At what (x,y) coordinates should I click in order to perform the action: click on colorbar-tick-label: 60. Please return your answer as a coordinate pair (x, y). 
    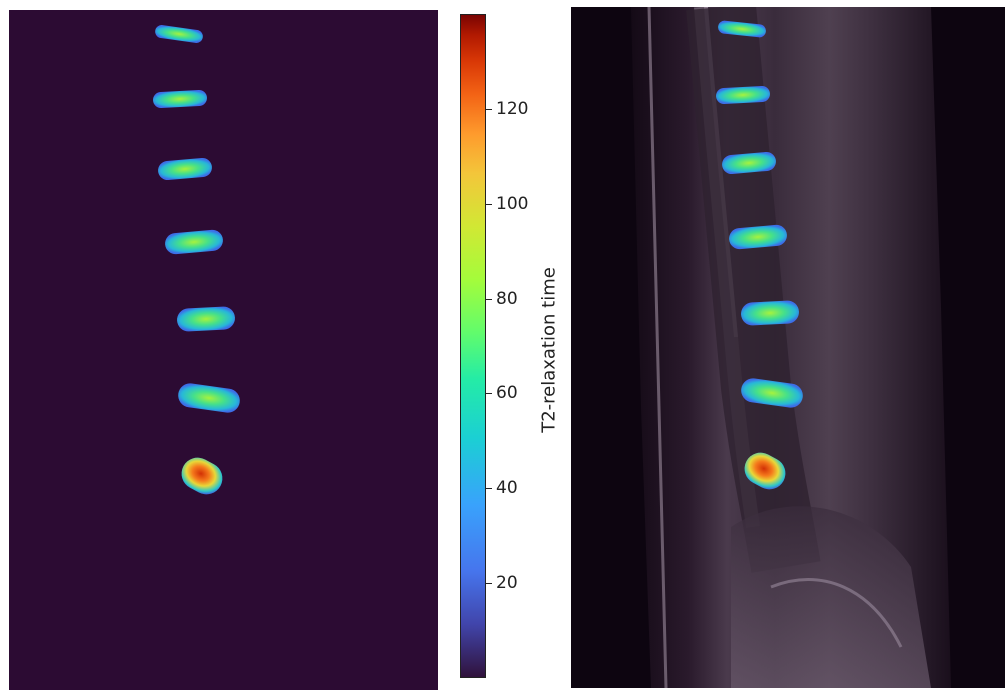
    Looking at the image, I should click on (507, 393).